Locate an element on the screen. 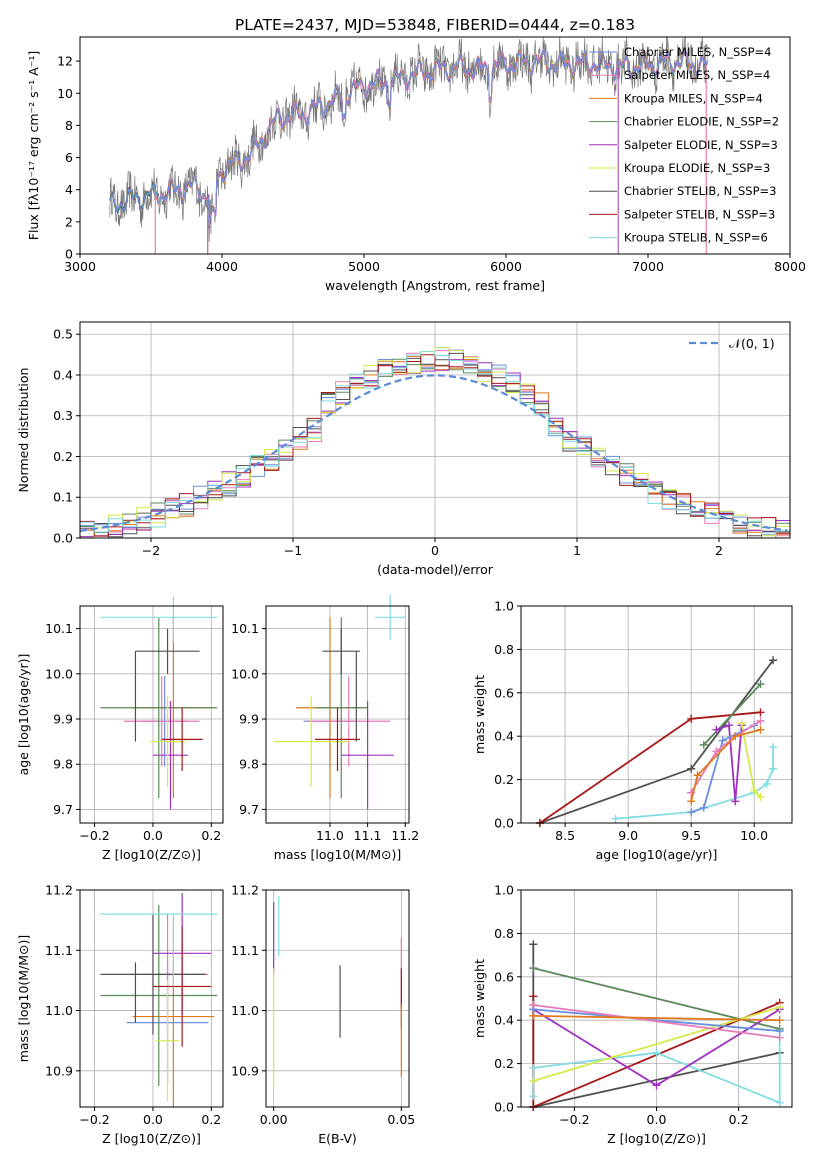 The width and height of the screenshot is (819, 1170). x-tick-label: 9.0 is located at coordinates (628, 835).